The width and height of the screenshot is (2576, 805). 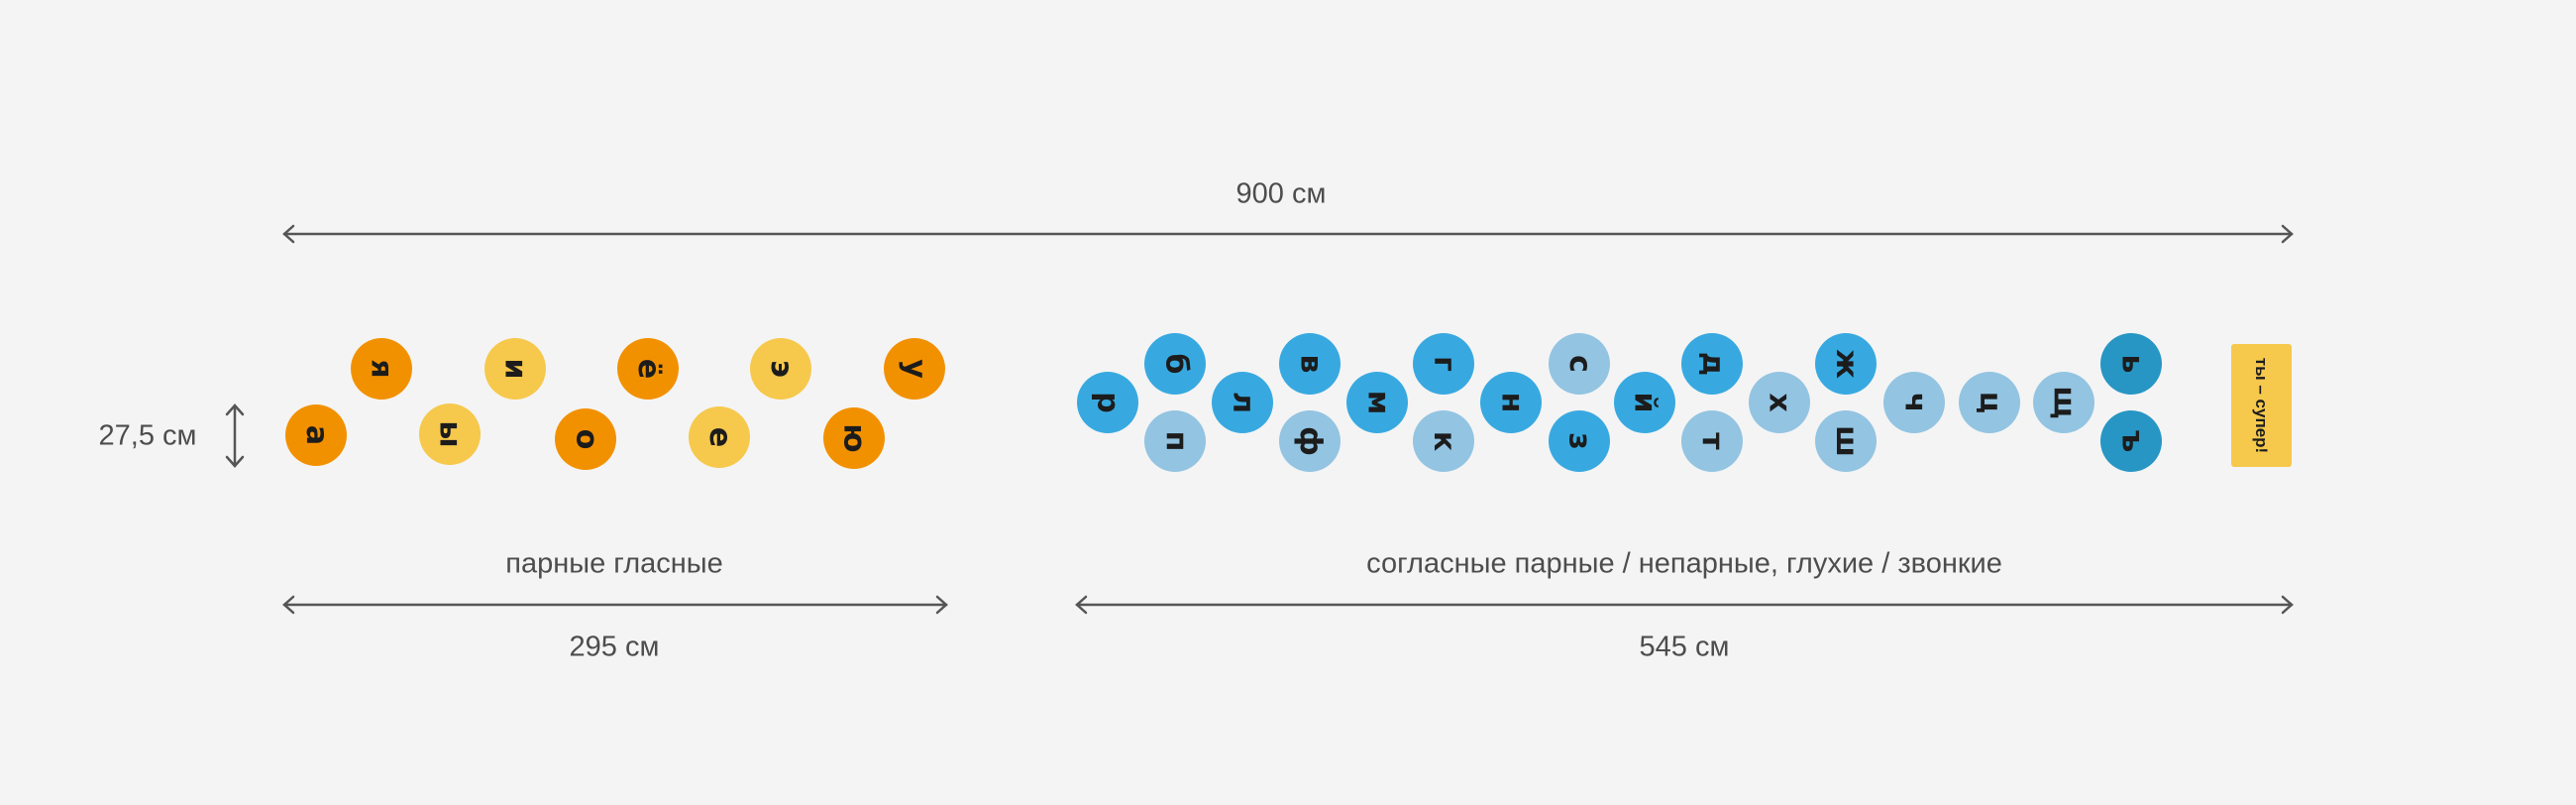 I want to click on consonant-tile: х, so click(x=1779, y=402).